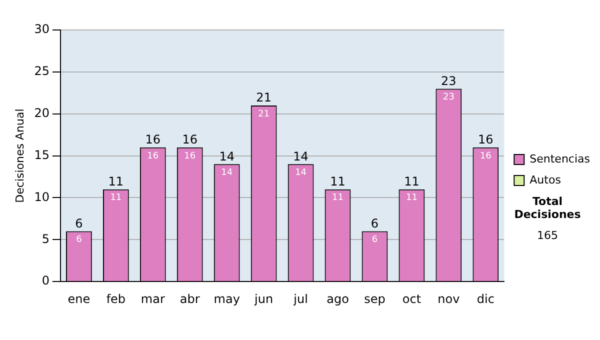 This screenshot has width=600, height=340. I want to click on x-tick-label: sep, so click(375, 299).